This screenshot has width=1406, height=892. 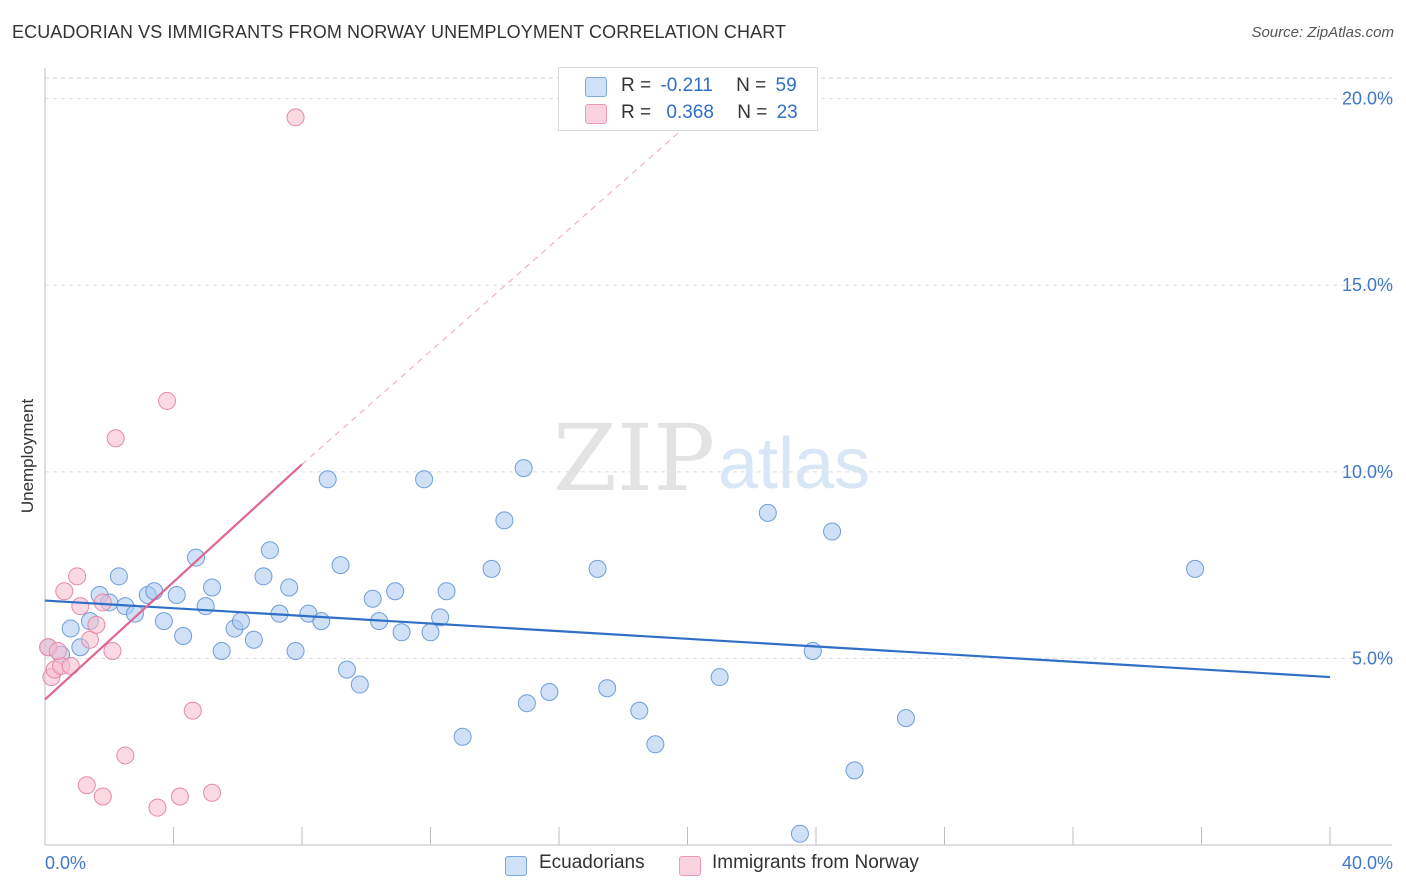 What do you see at coordinates (1372, 658) in the screenshot?
I see `y-tick-label: 5.0%` at bounding box center [1372, 658].